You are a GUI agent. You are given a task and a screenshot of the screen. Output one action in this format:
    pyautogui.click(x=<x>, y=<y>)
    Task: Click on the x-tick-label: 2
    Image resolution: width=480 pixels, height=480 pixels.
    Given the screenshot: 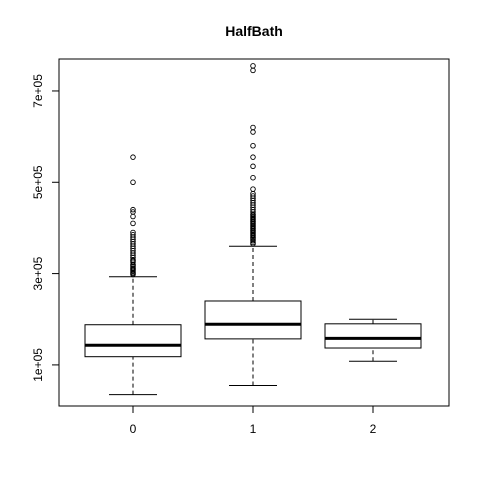 What is the action you would take?
    pyautogui.click(x=373, y=429)
    